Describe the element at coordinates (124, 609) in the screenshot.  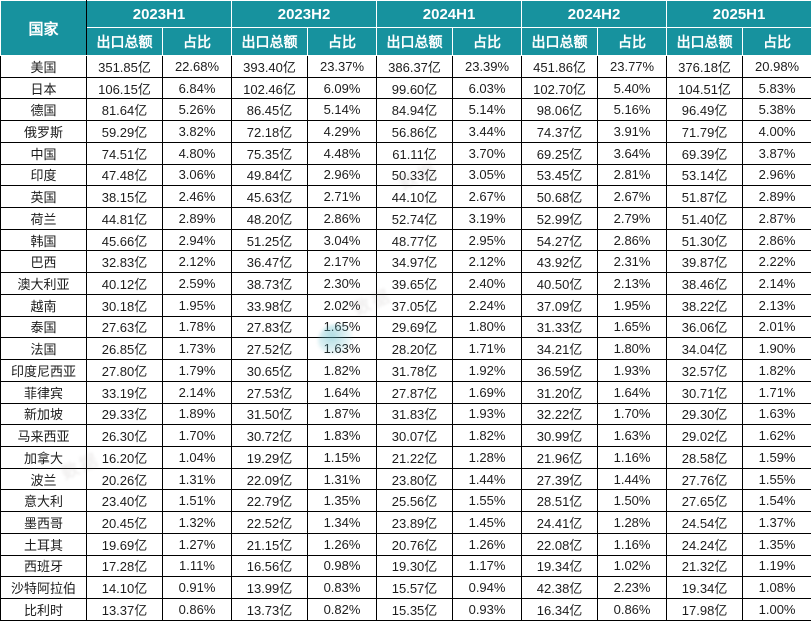
I see `export-amount-cell: 13.37亿` at that location.